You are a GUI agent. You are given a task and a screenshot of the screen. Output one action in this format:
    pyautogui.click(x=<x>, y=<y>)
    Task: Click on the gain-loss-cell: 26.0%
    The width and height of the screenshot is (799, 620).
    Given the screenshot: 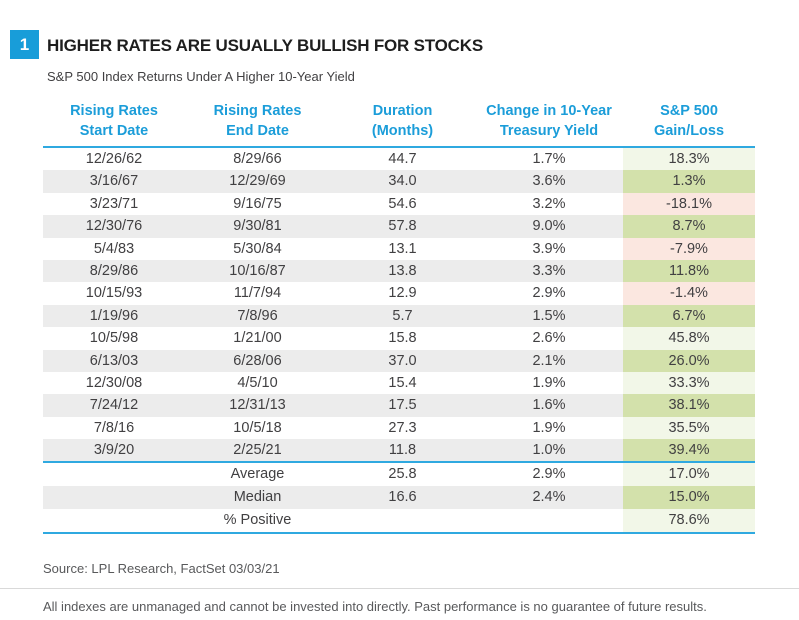 What is the action you would take?
    pyautogui.click(x=689, y=360)
    